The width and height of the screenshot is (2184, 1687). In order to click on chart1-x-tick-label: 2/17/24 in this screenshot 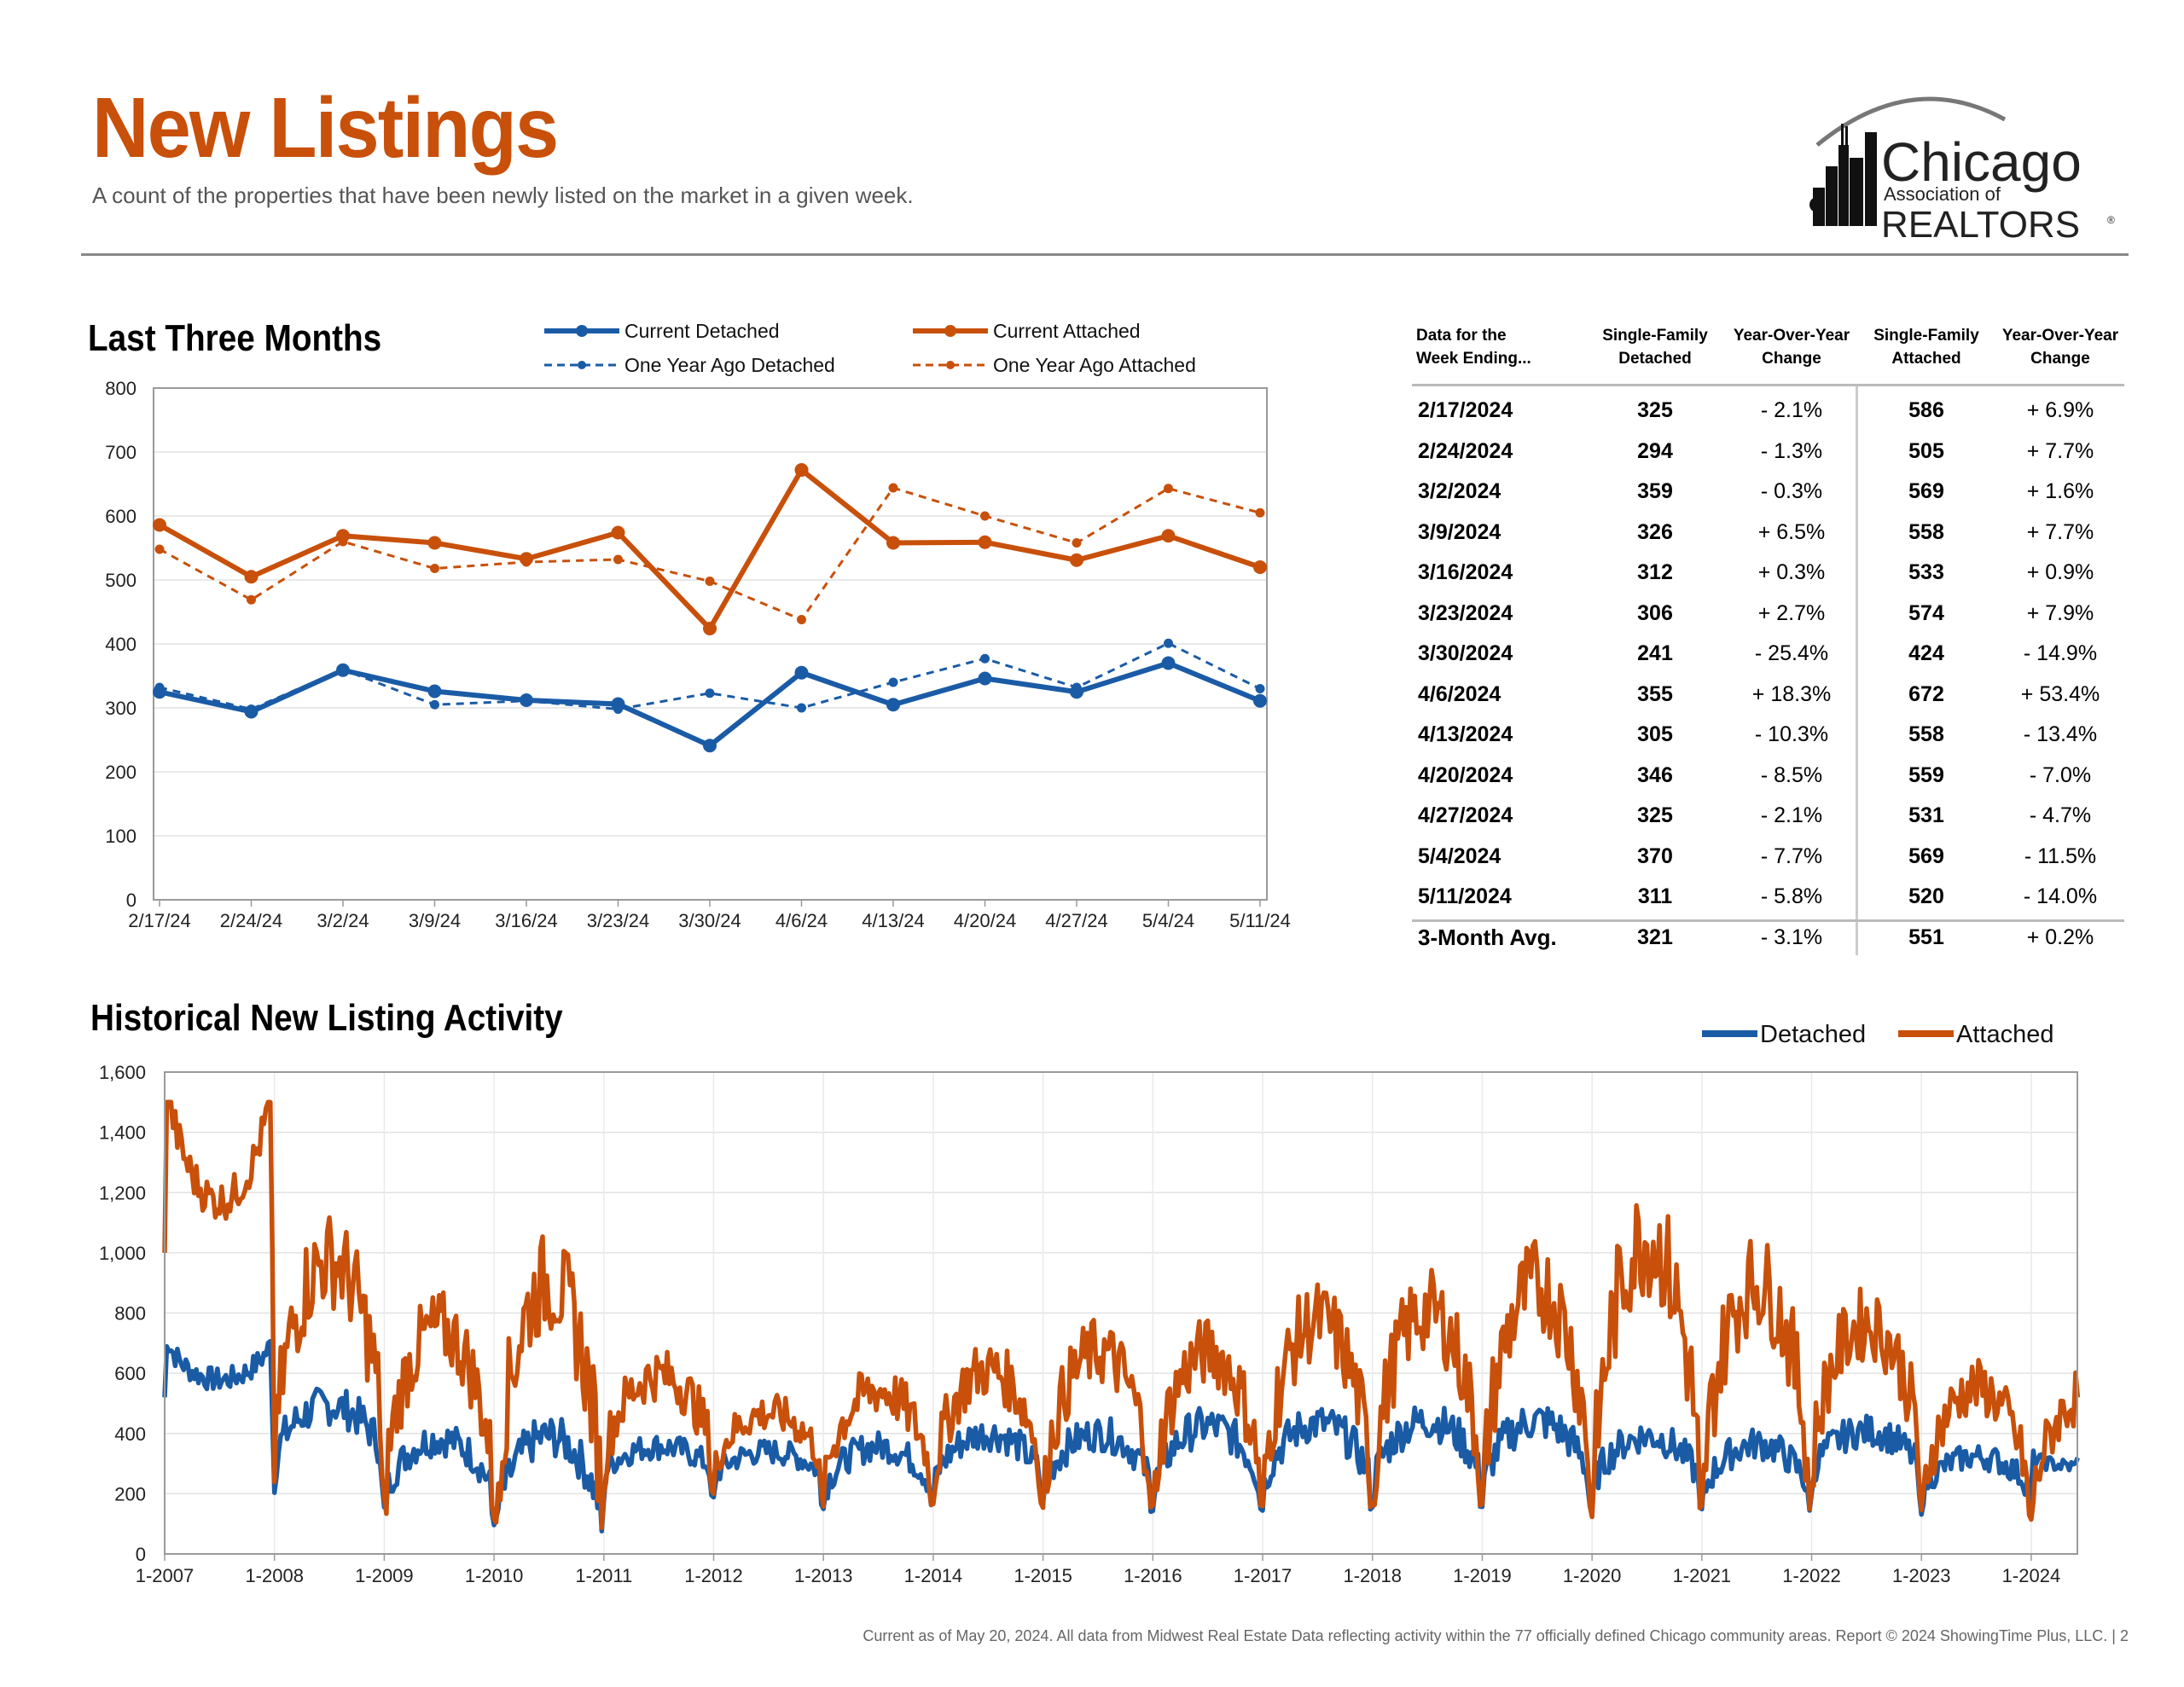, I will do `click(159, 920)`.